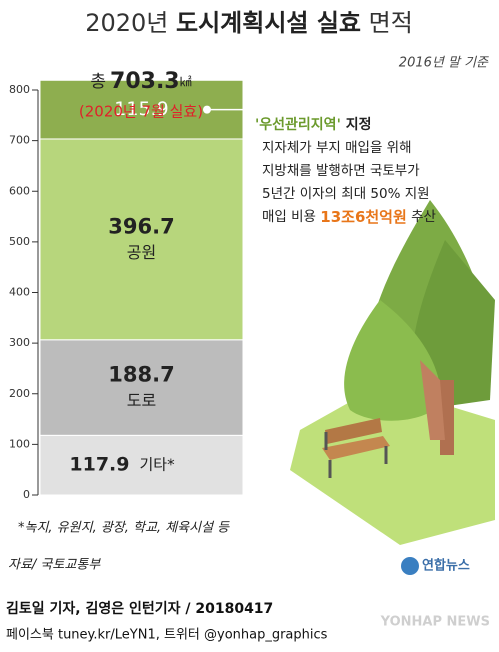  Describe the element at coordinates (141, 226) in the screenshot. I see `value-label: 396.7` at that location.